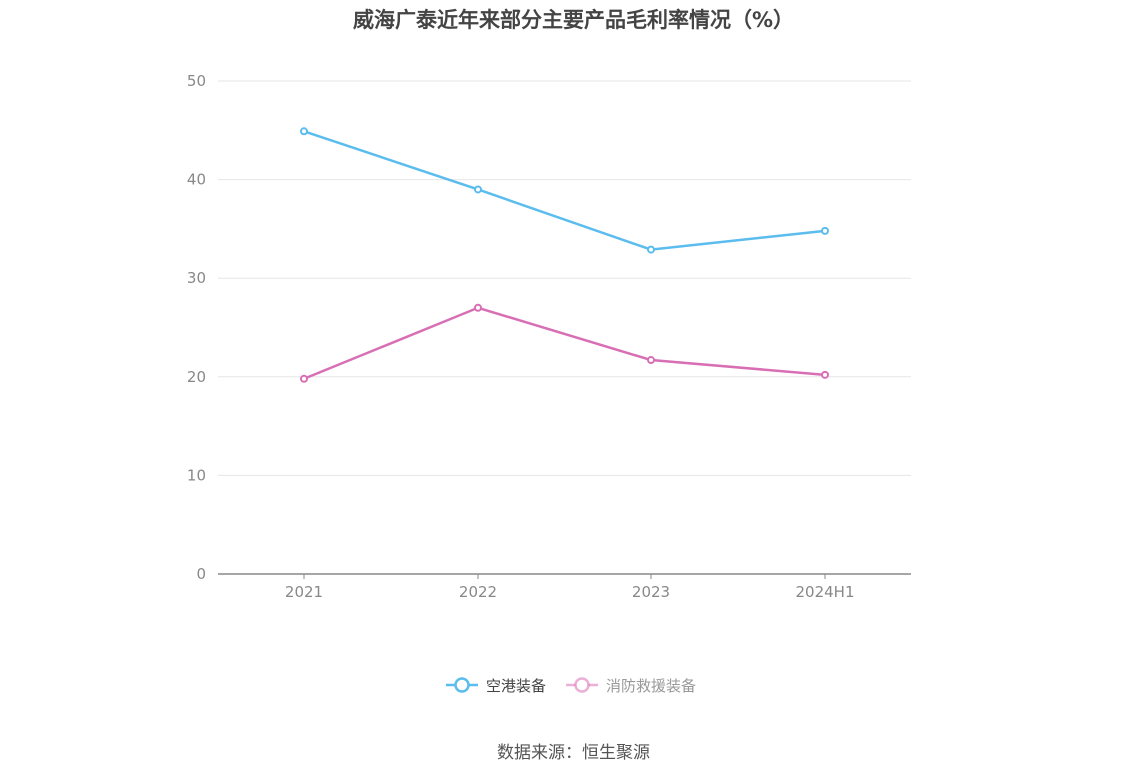  What do you see at coordinates (570, 587) in the screenshot?
I see `x-axis-ticks: 2021 2022 2023 2024H1` at bounding box center [570, 587].